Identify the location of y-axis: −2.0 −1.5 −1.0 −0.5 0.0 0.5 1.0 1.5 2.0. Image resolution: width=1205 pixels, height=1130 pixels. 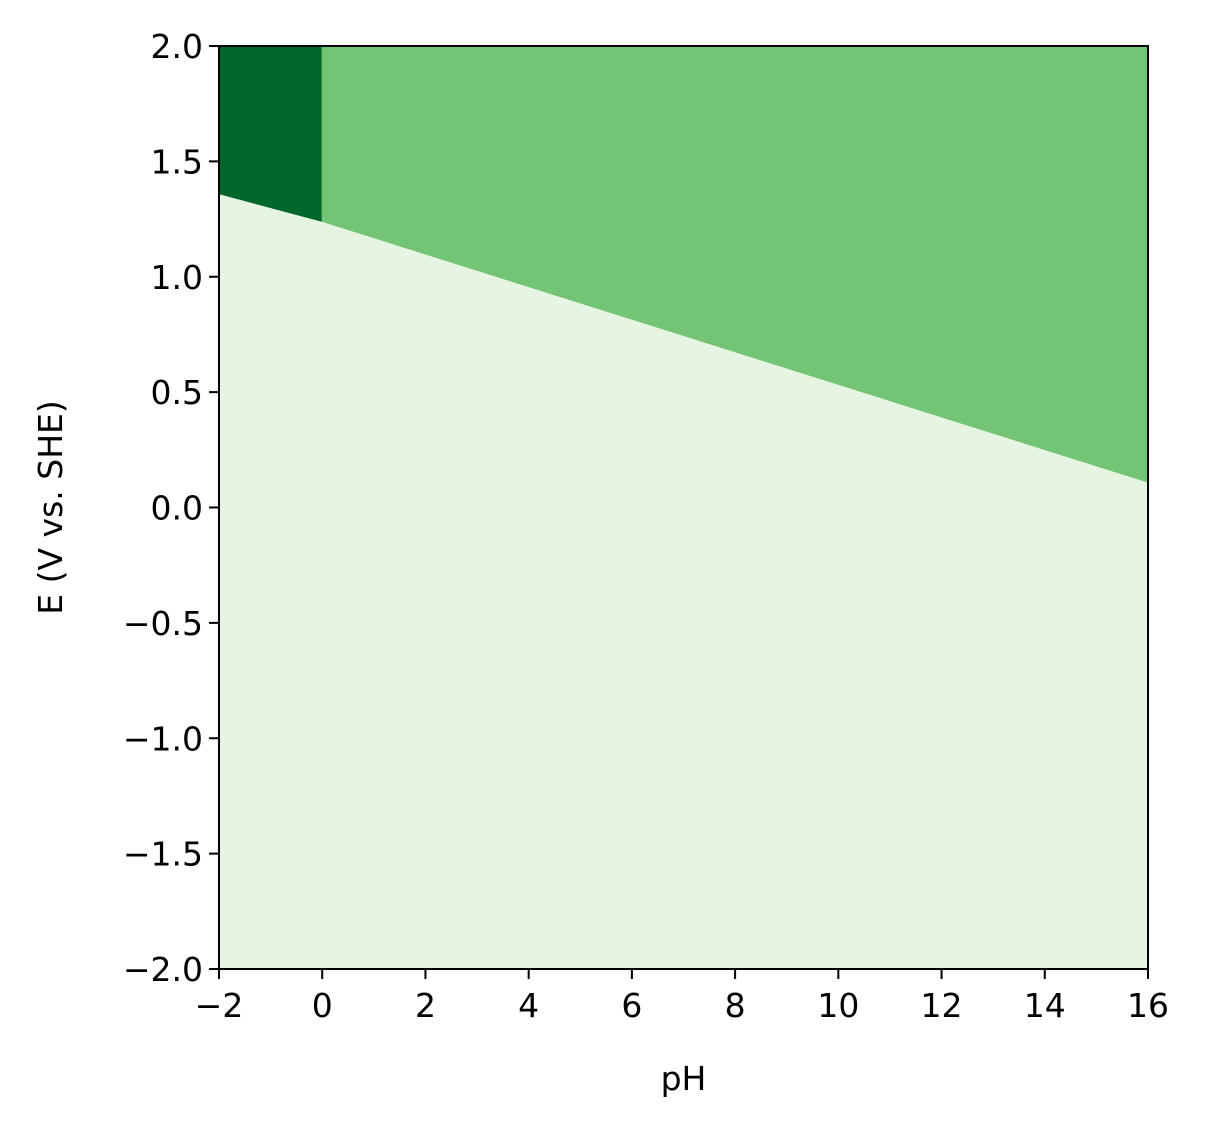
(171, 508).